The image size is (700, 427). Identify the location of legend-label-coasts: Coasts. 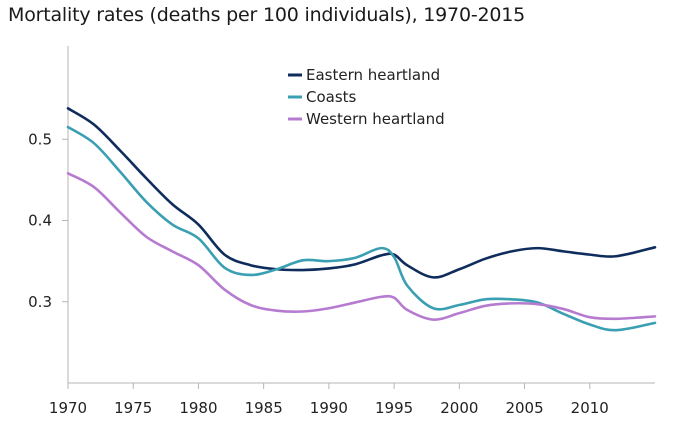
(331, 97).